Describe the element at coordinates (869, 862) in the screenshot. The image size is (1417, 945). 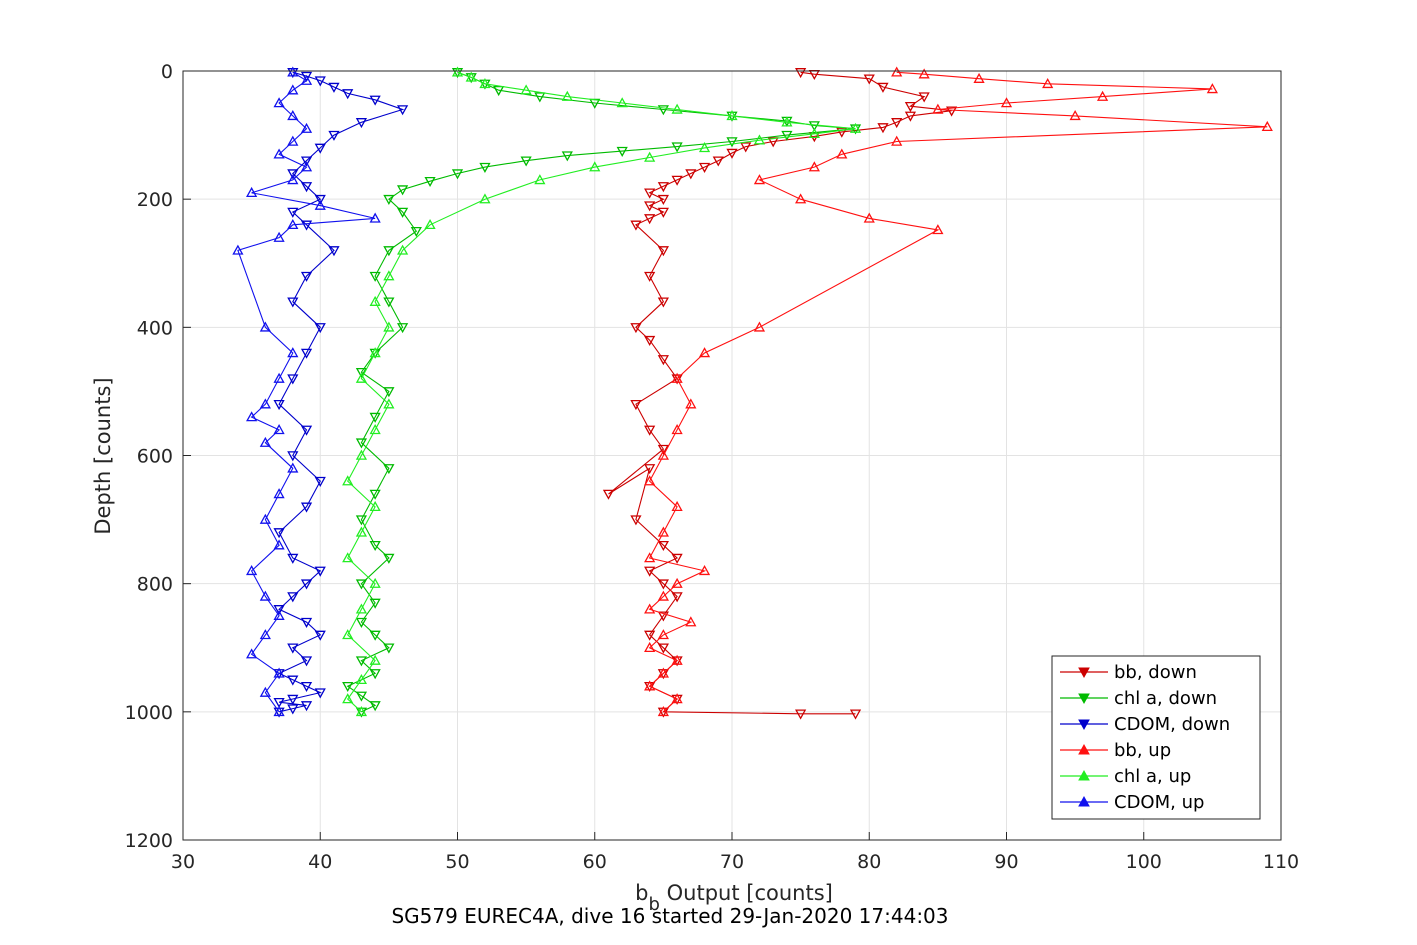
I see `x-tick-label: 80` at that location.